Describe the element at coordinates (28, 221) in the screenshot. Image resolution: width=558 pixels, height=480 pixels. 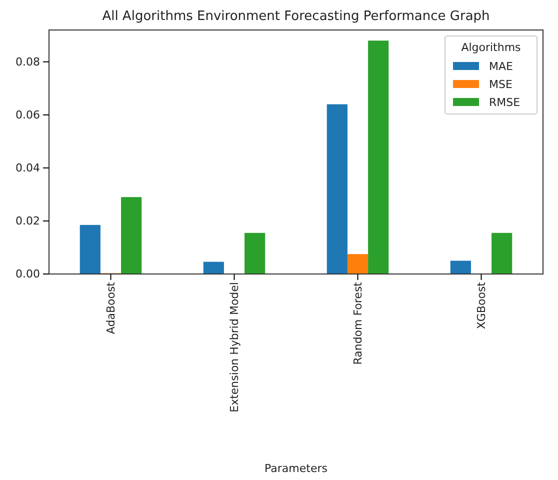
I see `y-tick-label: 0.02` at that location.